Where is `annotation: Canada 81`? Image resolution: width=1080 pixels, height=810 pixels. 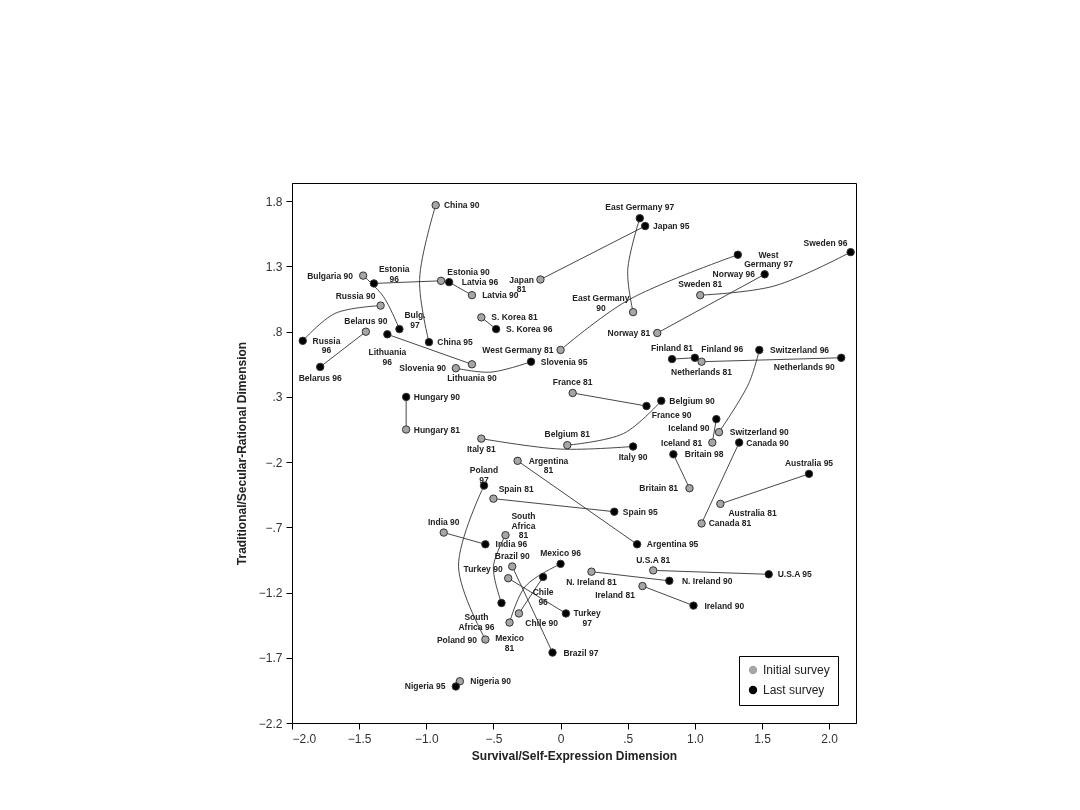 annotation: Canada 81 is located at coordinates (730, 523).